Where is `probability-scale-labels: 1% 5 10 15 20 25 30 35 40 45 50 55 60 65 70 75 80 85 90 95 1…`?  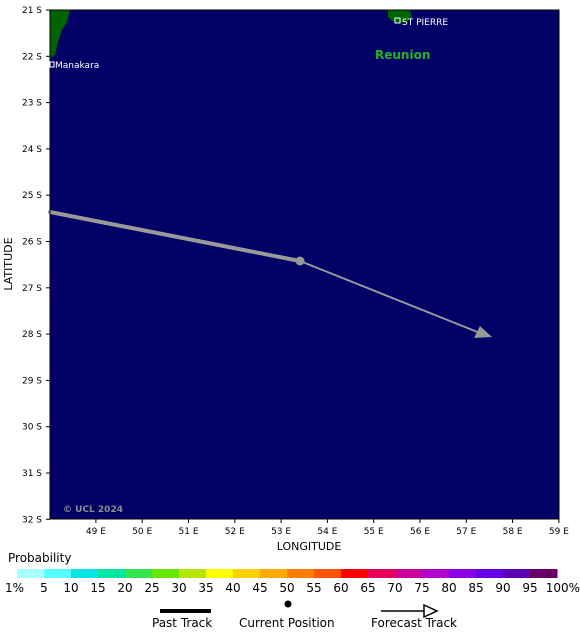
probability-scale-labels: 1% 5 10 15 20 25 30 35 40 45 50 55 60 65 70 75 80 85 90 95 1… is located at coordinates (292, 588).